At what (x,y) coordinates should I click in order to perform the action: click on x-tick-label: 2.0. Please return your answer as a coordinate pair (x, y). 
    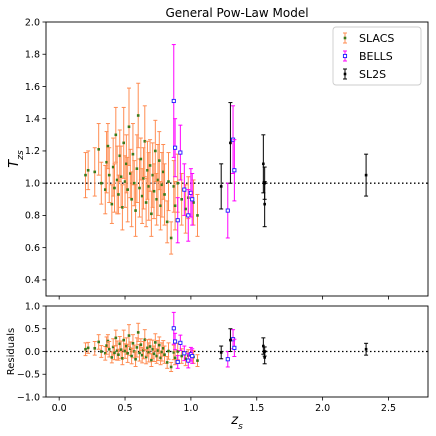
    Looking at the image, I should click on (322, 408).